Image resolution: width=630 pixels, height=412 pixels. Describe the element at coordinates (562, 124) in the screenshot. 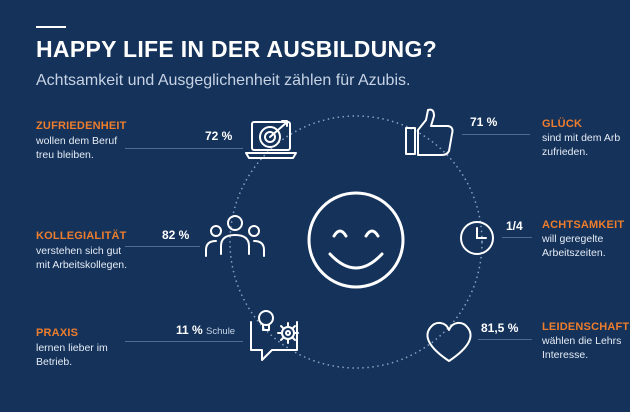

I see `heading-glueck: GLÜCK` at that location.